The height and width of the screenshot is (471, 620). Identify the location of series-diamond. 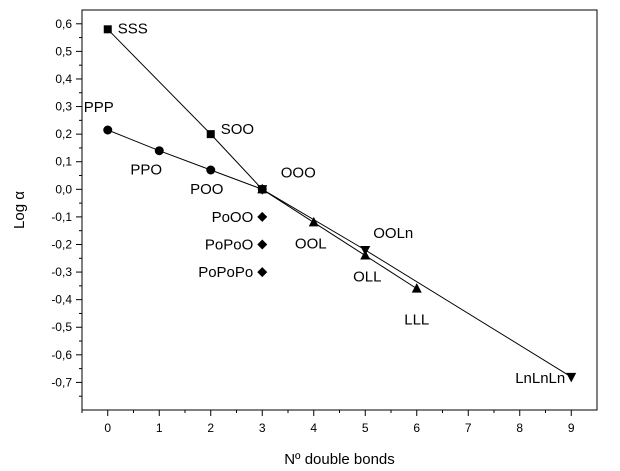
(262, 244).